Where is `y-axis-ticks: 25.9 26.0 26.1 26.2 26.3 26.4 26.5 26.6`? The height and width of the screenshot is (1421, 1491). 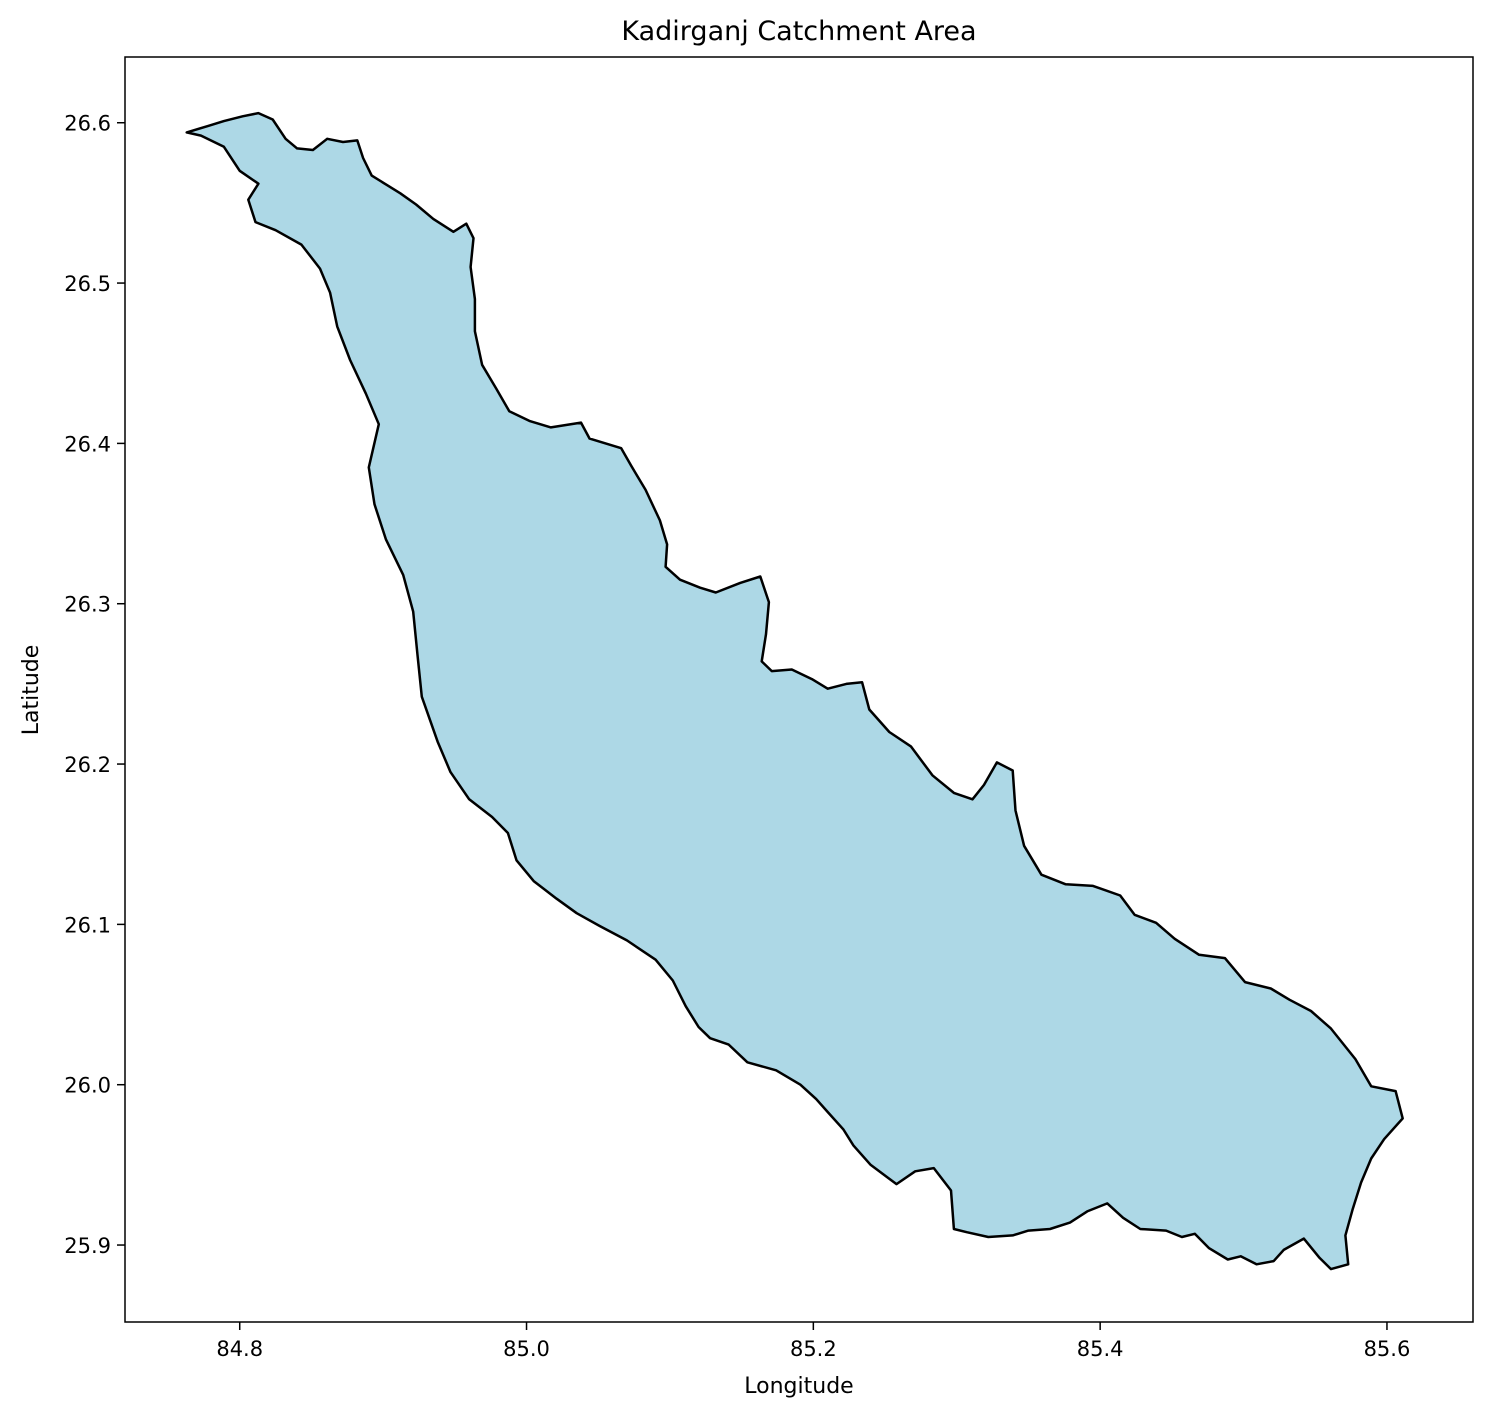 y-axis-ticks: 25.9 26.0 26.1 26.2 26.3 26.4 26.5 26.6 is located at coordinates (94, 685).